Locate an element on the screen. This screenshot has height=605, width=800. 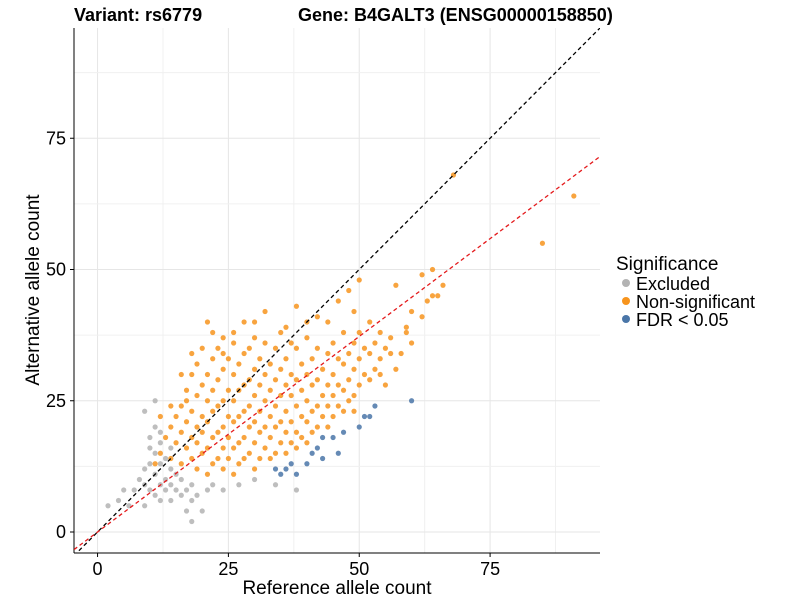
legend-swatch is located at coordinates (626, 283).